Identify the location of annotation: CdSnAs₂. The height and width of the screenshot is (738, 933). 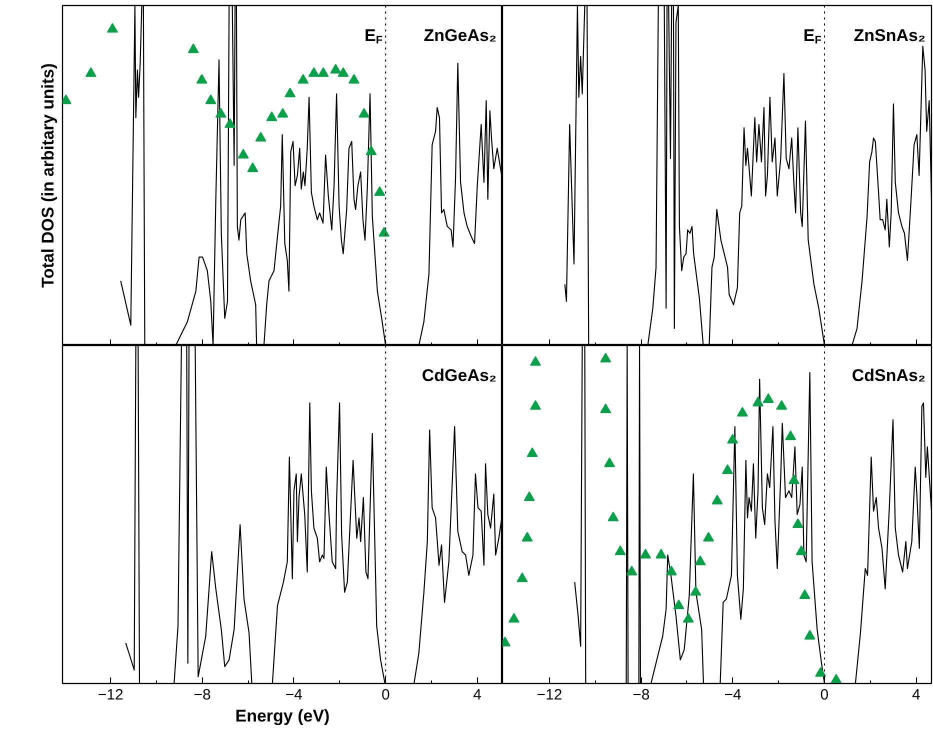
(889, 375).